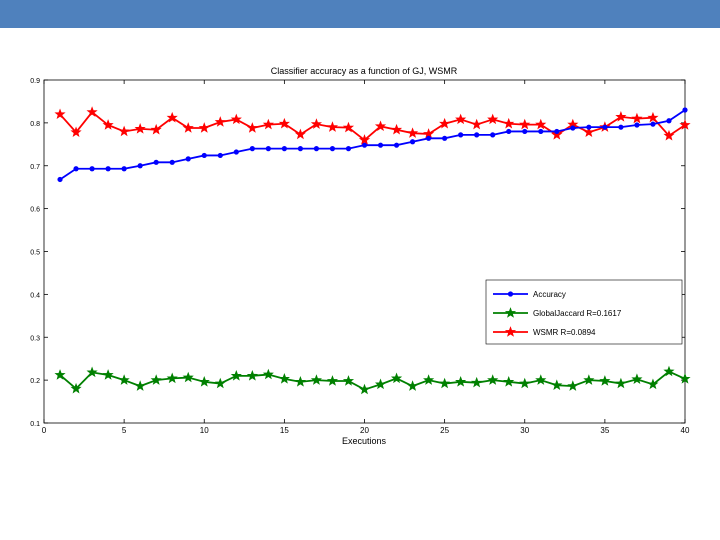 This screenshot has width=720, height=540. What do you see at coordinates (204, 430) in the screenshot?
I see `x-tick-label: 10` at bounding box center [204, 430].